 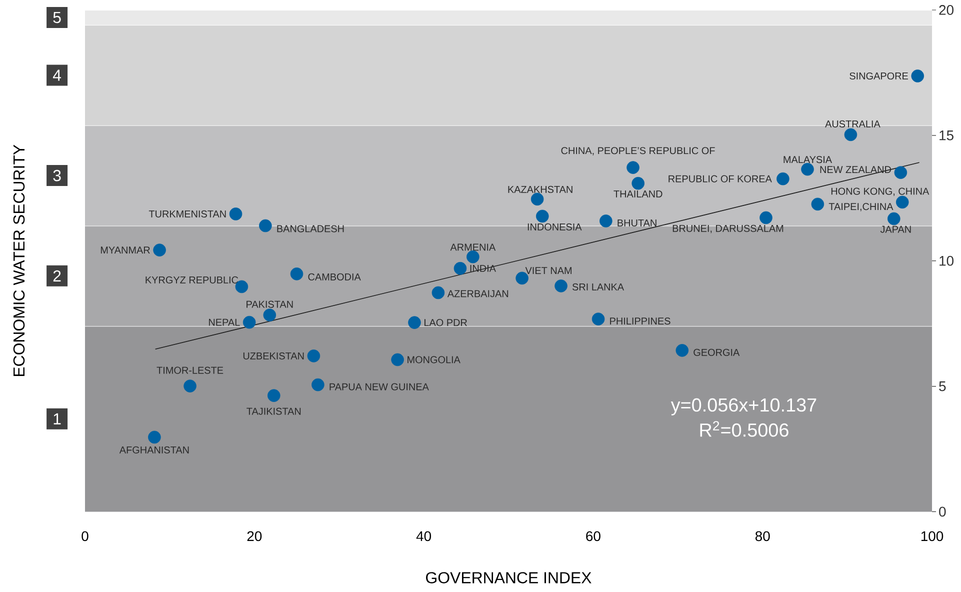 What do you see at coordinates (224, 322) in the screenshot?
I see `annotation: NEPAL` at bounding box center [224, 322].